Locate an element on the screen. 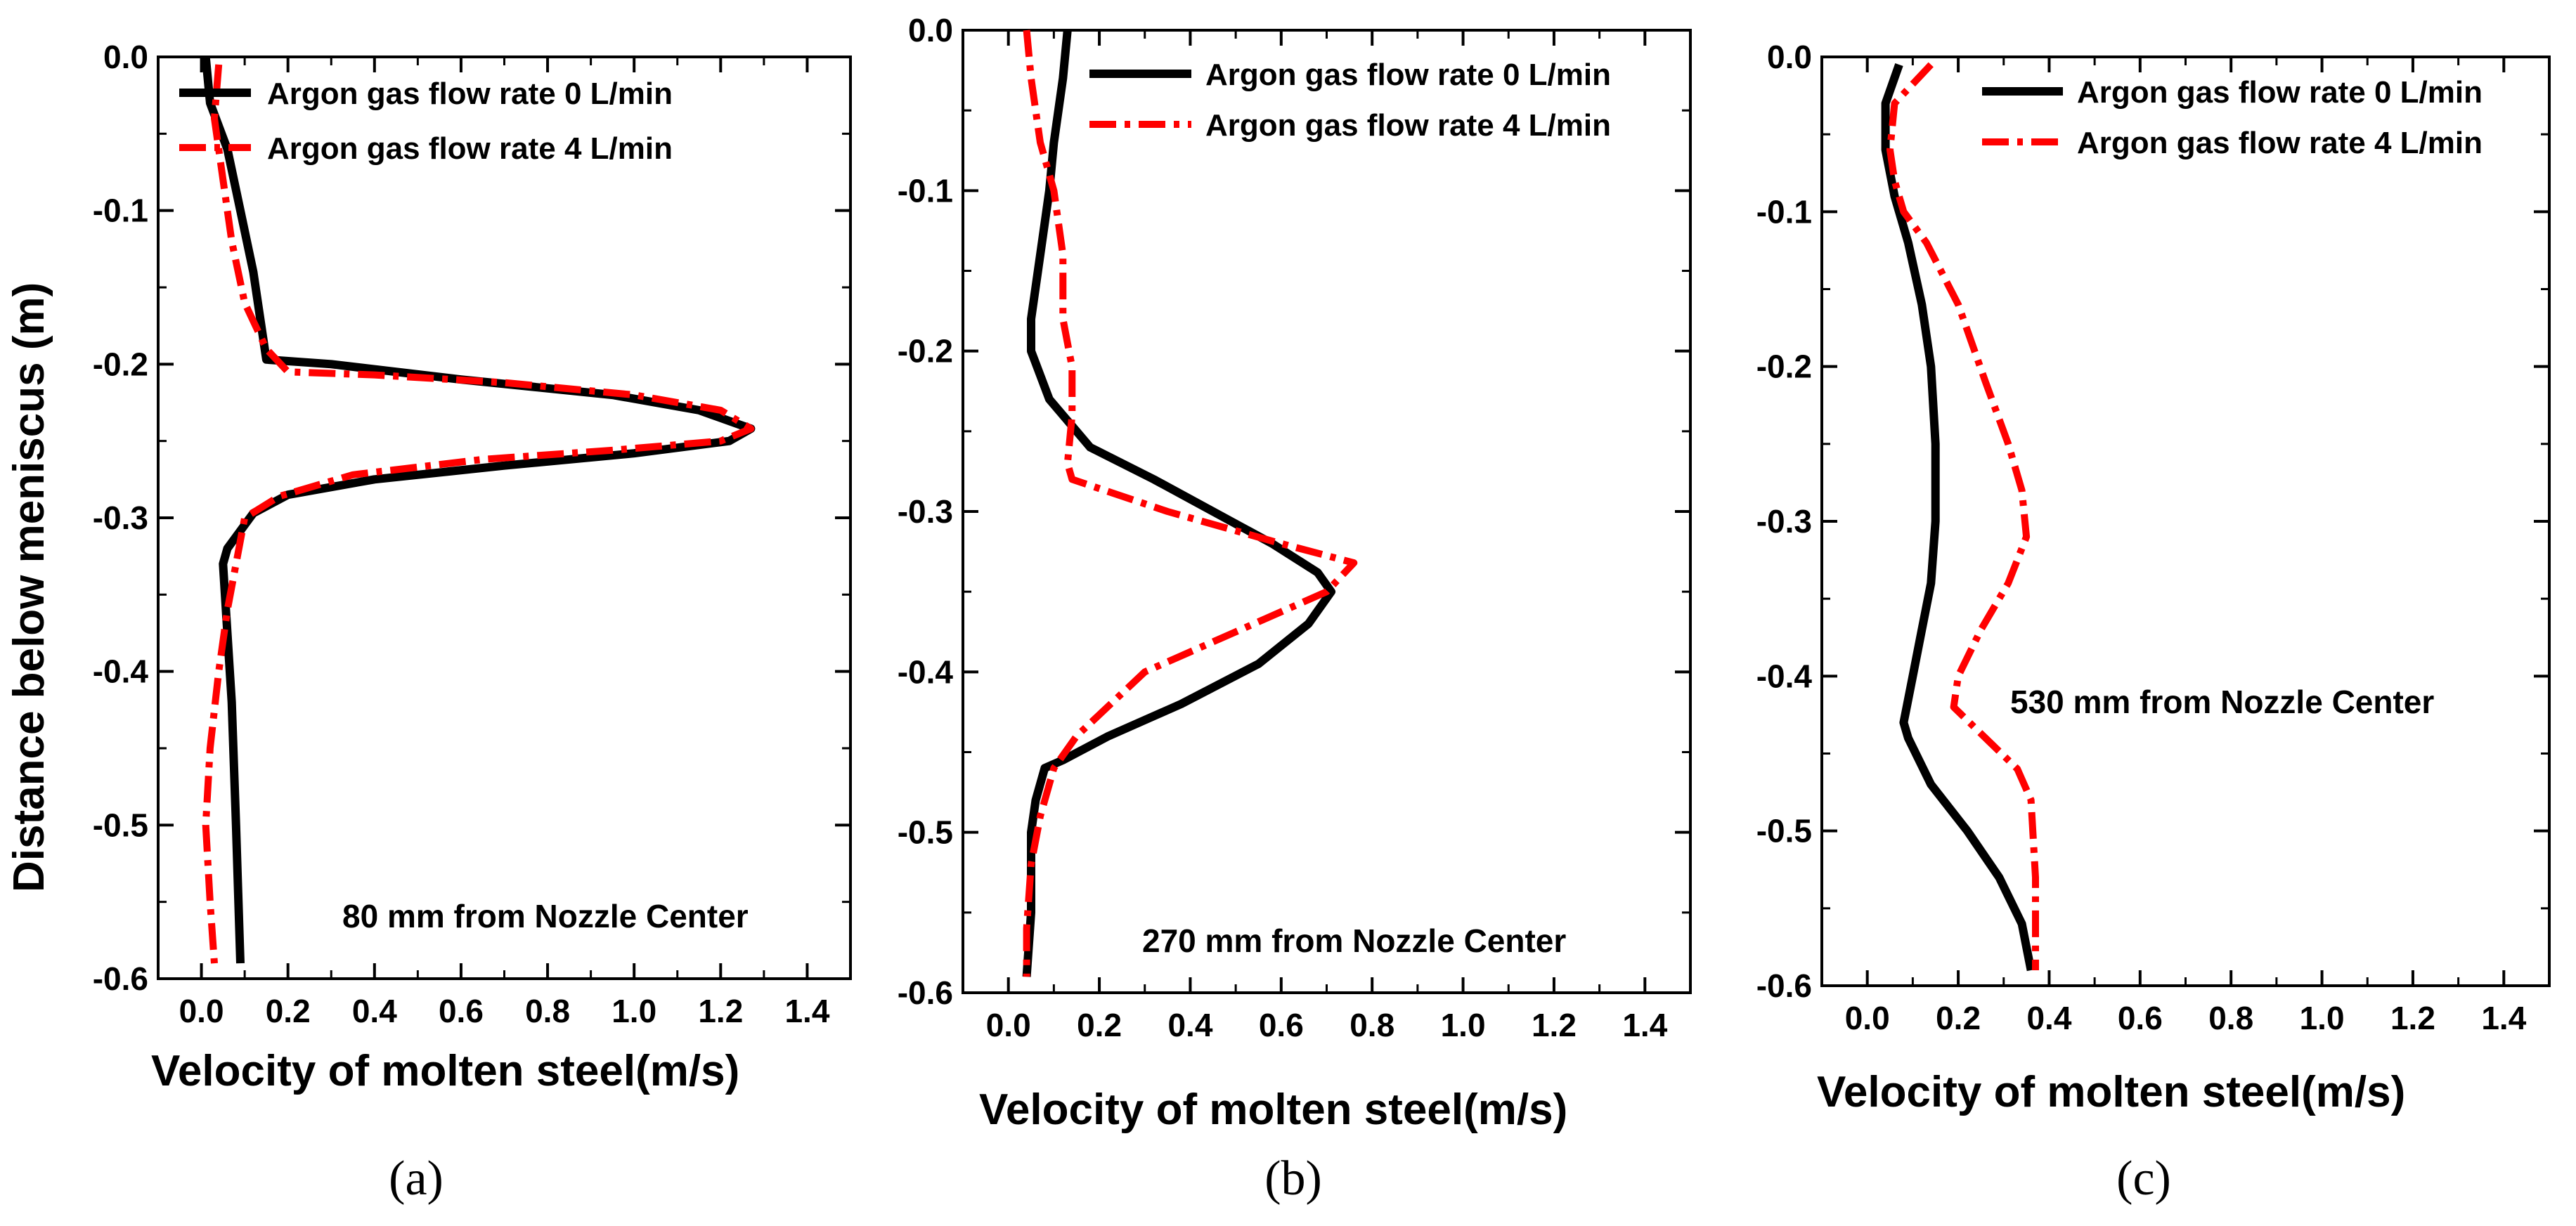  x-tick-label-a-1: 0.2 is located at coordinates (288, 1011).